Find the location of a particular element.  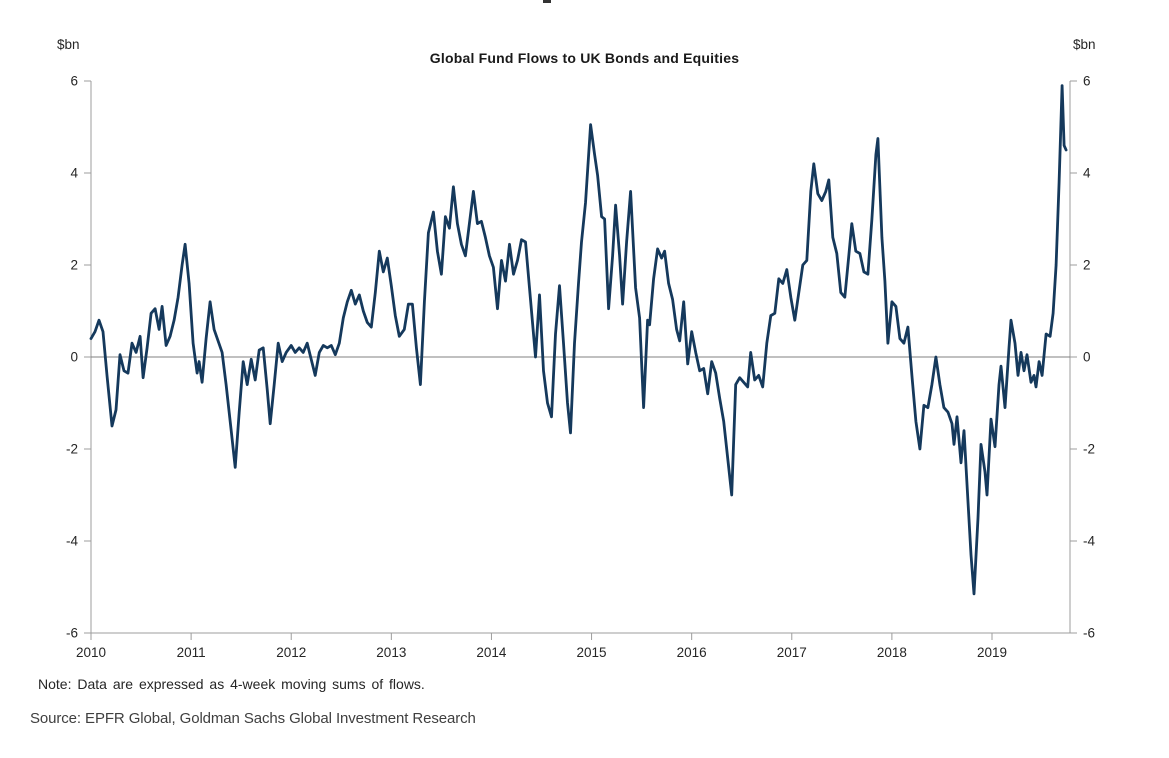

y-tick-label-left: 4 is located at coordinates (74, 173).